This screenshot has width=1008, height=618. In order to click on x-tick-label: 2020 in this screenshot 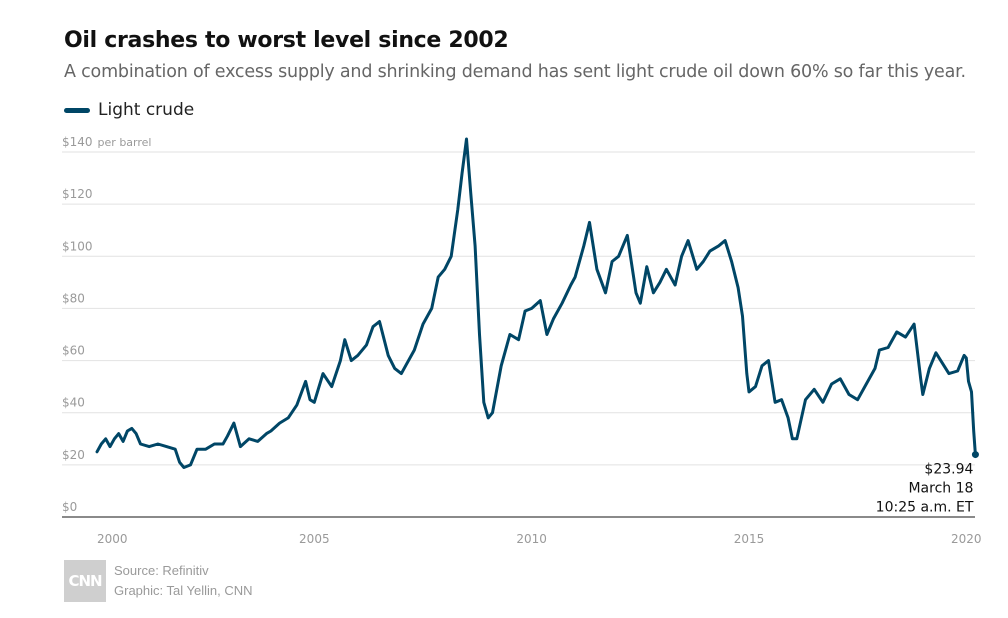, I will do `click(966, 539)`.